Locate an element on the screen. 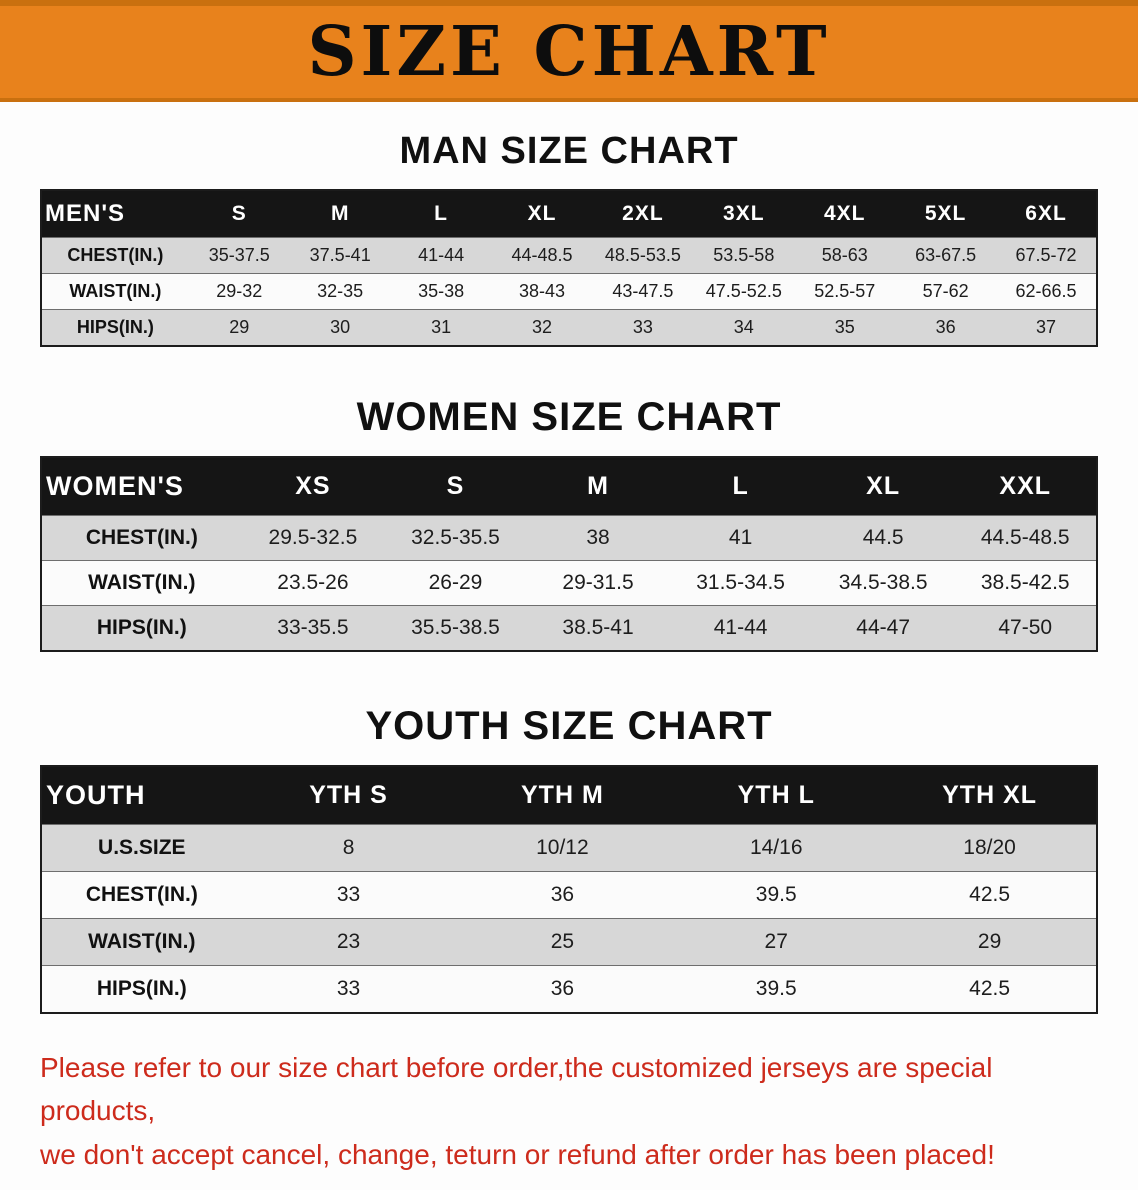 This screenshot has width=1138, height=1190. value-cell: 33-35.5 is located at coordinates (313, 627).